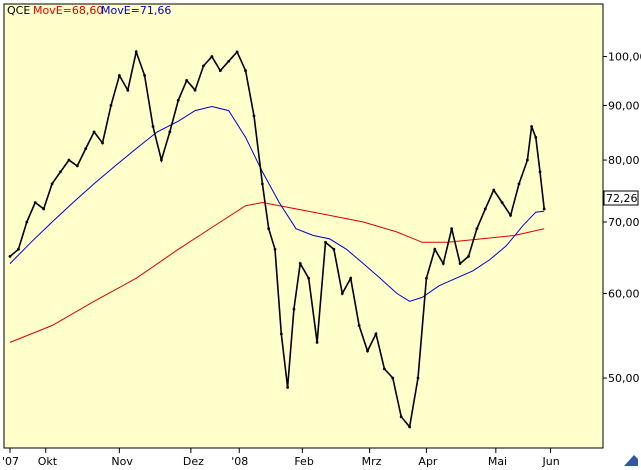 This screenshot has height=470, width=641. I want to click on chart-up-arrow-icon, so click(631, 460).